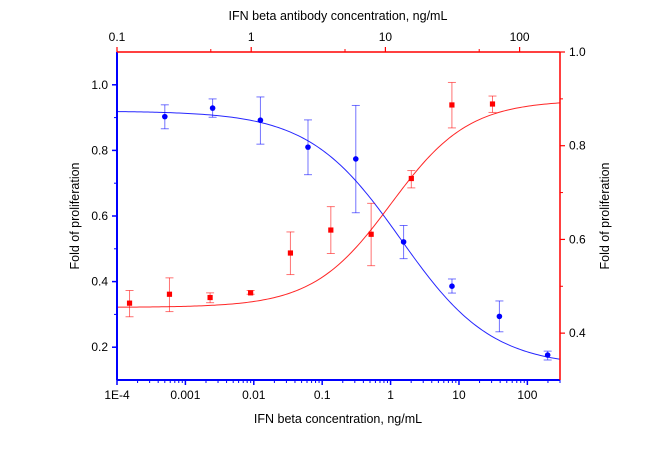 Image resolution: width=650 pixels, height=454 pixels. Describe the element at coordinates (99, 150) in the screenshot. I see `left-tick-label: 0.8` at that location.